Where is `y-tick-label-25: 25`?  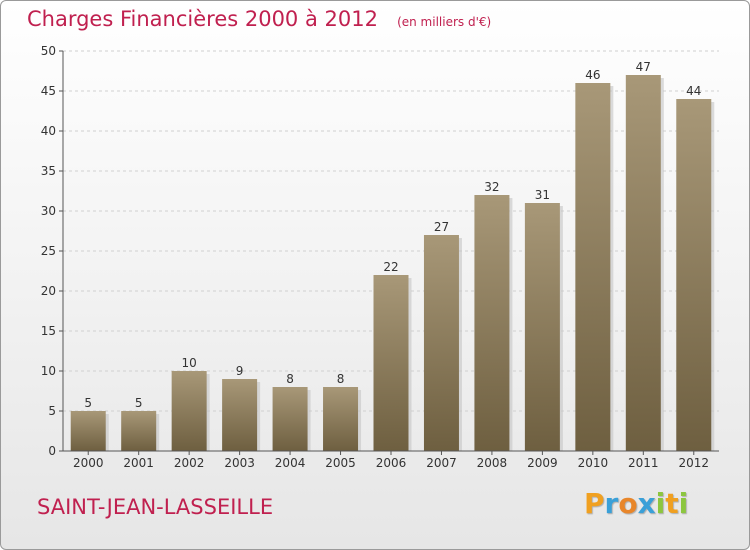
y-tick-label-25: 25 is located at coordinates (48, 251).